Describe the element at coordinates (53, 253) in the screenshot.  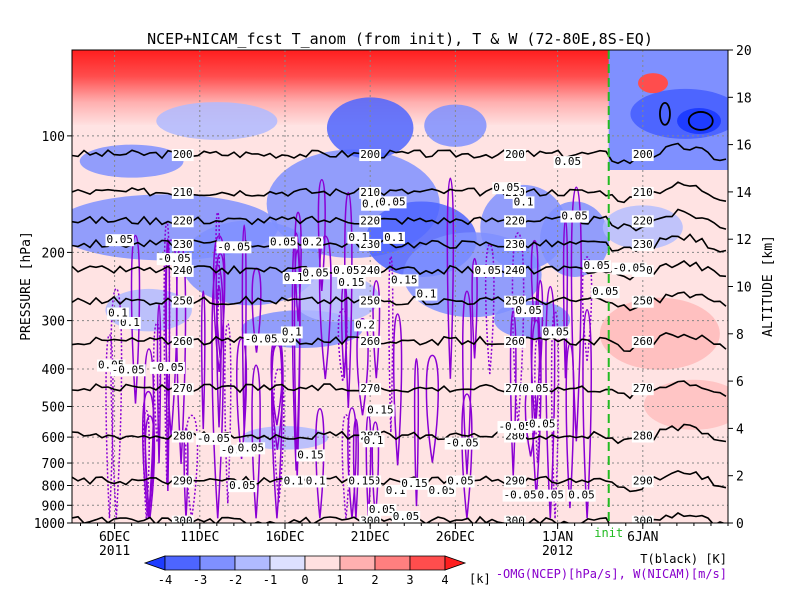
I see `pressure-tick-label: 200` at that location.